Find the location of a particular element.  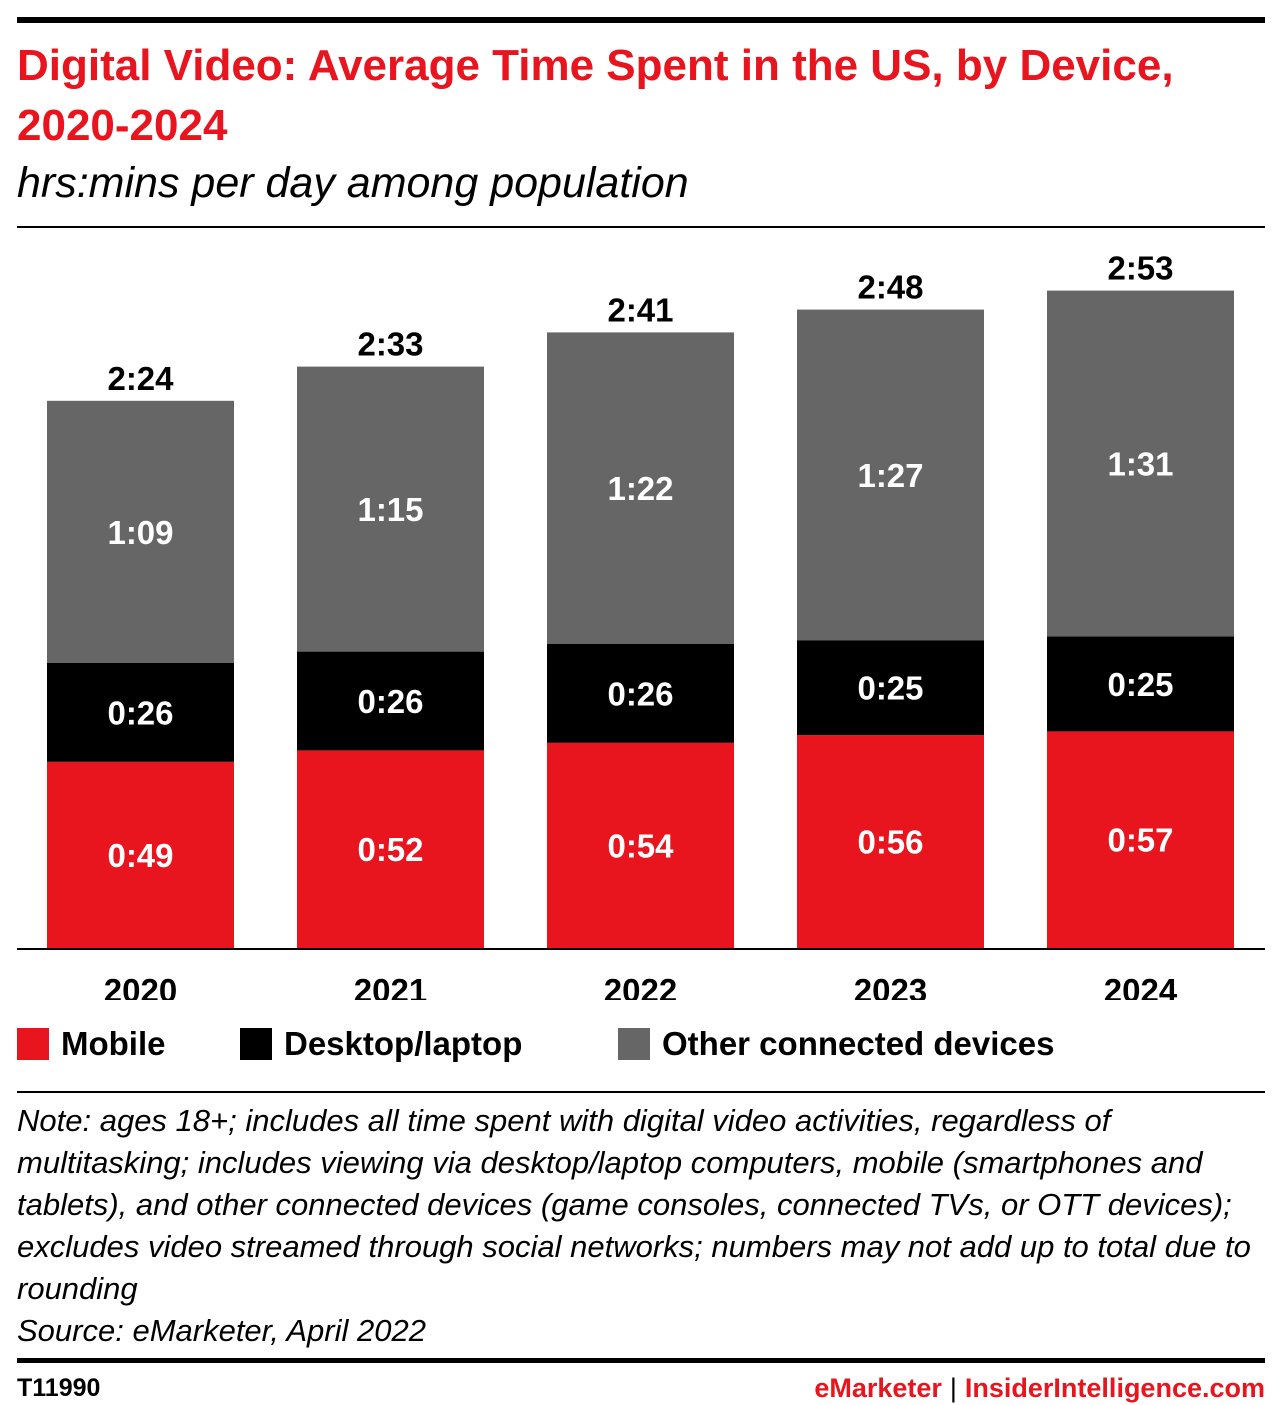

bottom-rule is located at coordinates (641, 1360).